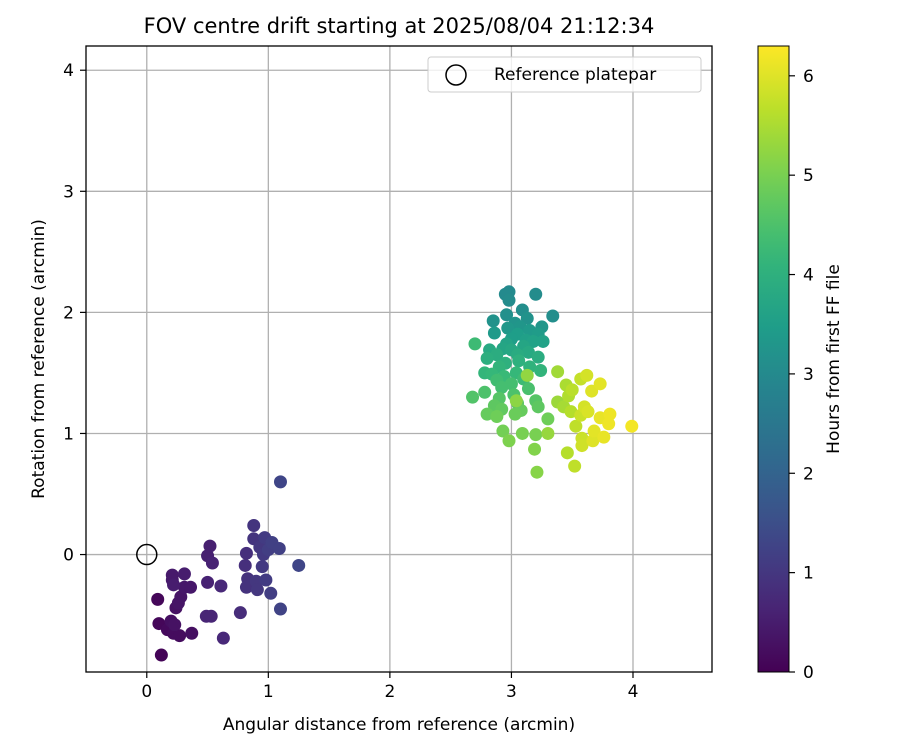  Describe the element at coordinates (808, 77) in the screenshot. I see `colorbar-tick-label: 6` at that location.